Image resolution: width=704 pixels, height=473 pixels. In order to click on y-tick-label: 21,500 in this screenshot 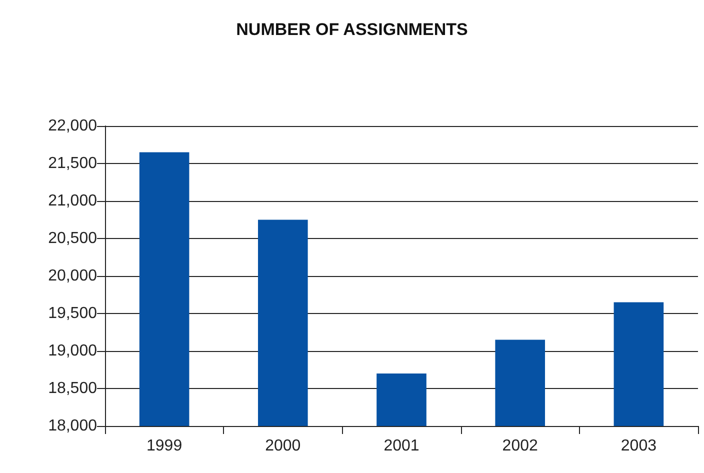, I will do `click(73, 163)`.